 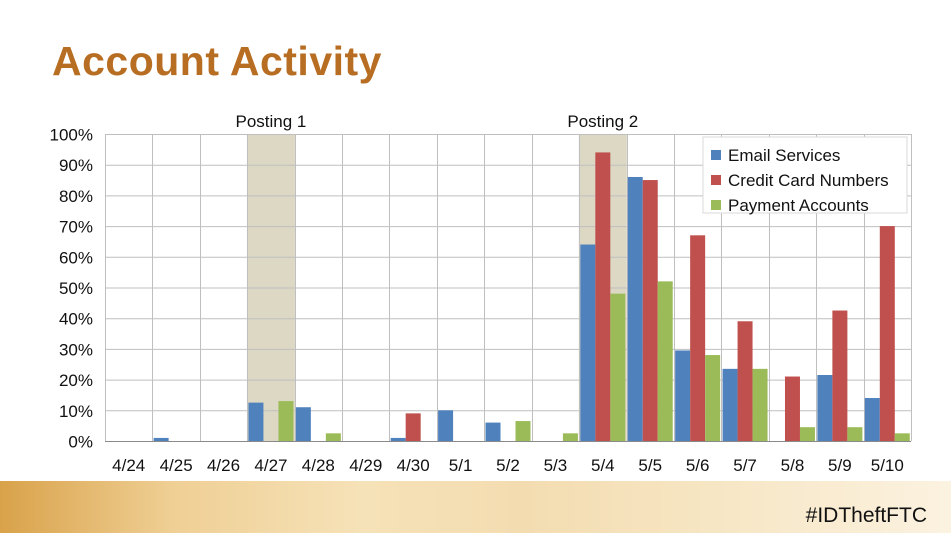 I want to click on x-tick-label: 5/1, so click(x=461, y=465).